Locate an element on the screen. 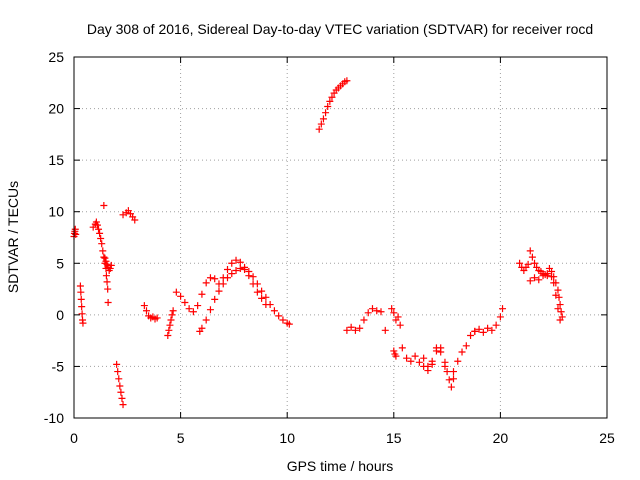  series-t18 is located at coordinates (489, 320).